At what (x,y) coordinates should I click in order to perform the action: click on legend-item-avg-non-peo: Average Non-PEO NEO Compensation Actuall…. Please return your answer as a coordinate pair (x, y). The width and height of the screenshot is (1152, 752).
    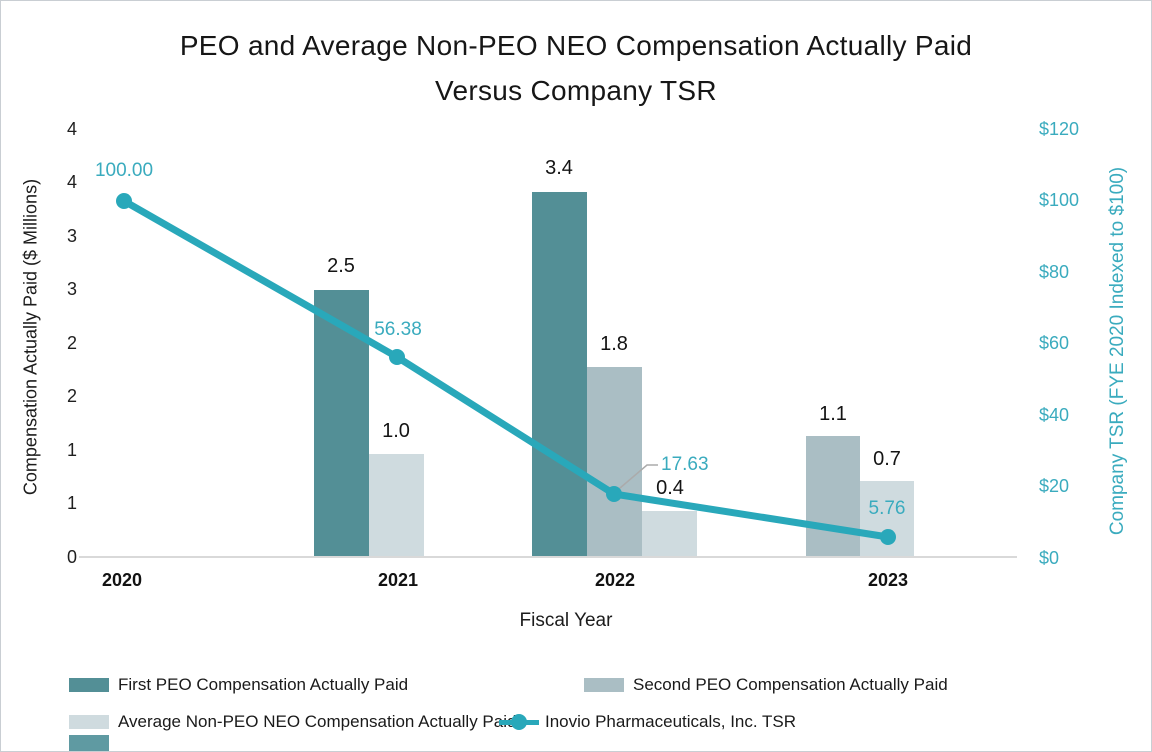
    Looking at the image, I should click on (292, 722).